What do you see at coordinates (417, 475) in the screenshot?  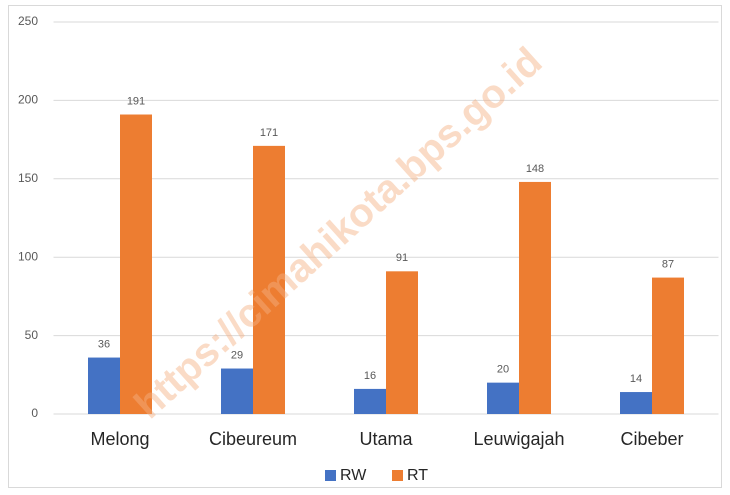 I see `legend-label: RT` at bounding box center [417, 475].